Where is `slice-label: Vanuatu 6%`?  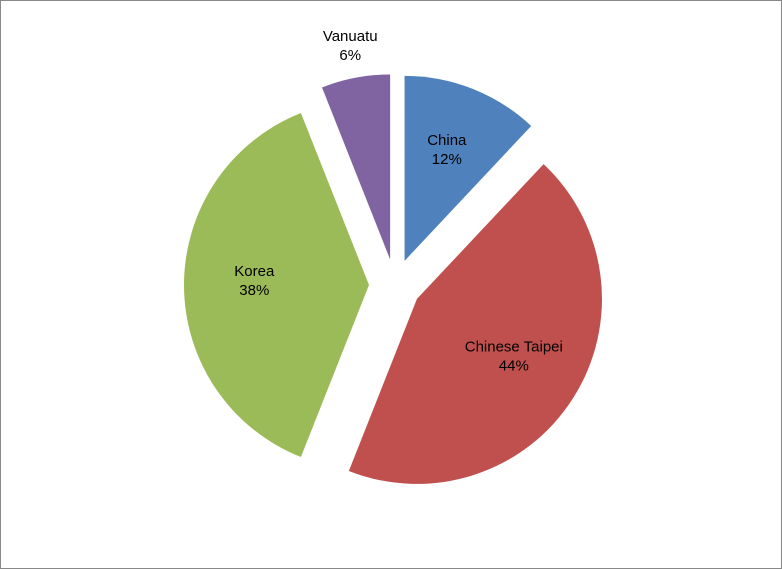 slice-label: Vanuatu 6% is located at coordinates (350, 46).